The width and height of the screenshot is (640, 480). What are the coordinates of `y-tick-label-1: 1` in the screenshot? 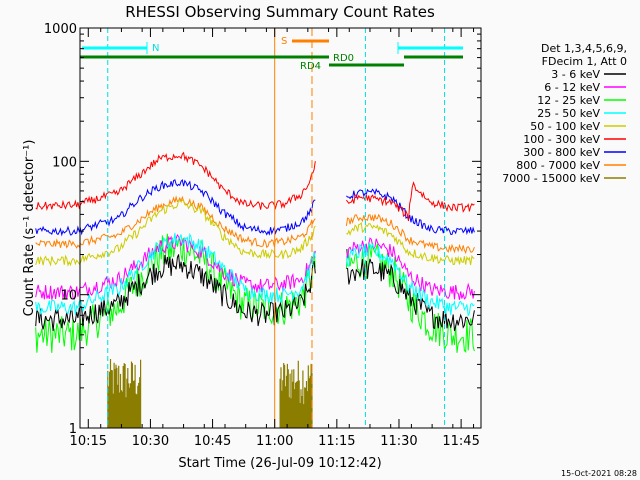 It's located at (73, 429).